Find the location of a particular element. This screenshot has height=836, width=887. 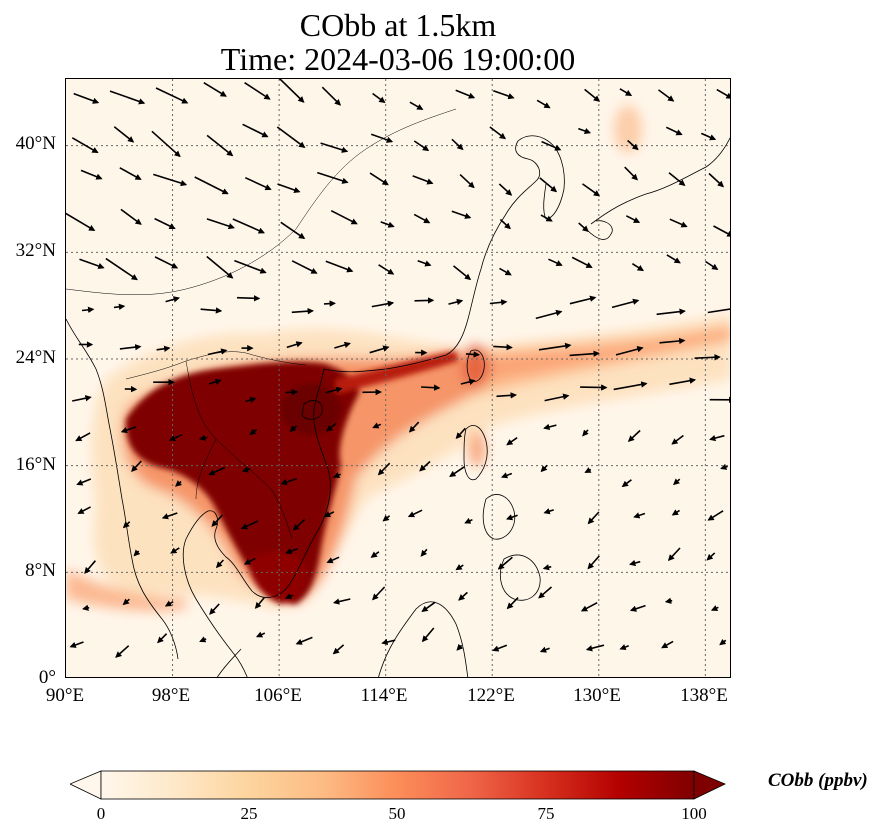

lat-tick-0: 0° is located at coordinates (47, 677).